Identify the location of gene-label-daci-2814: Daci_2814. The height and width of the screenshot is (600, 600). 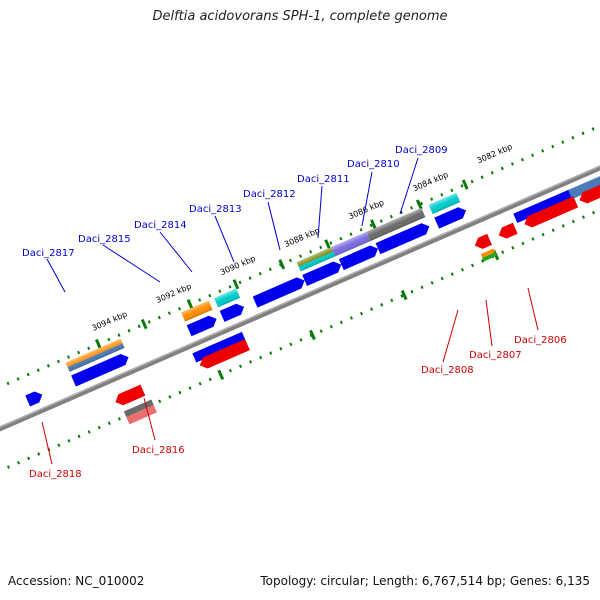
(160, 225).